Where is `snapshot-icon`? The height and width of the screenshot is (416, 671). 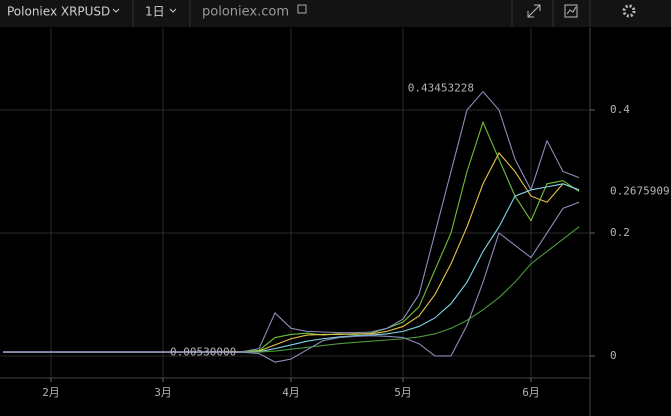 snapshot-icon is located at coordinates (571, 11).